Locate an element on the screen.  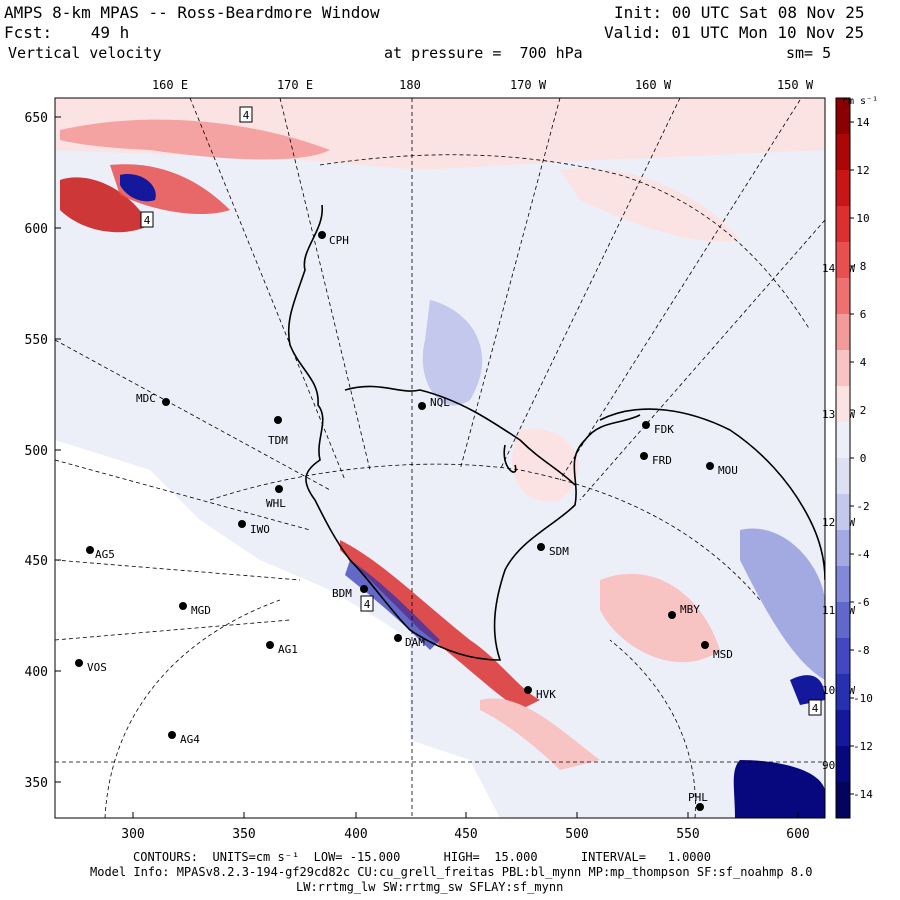
valid-time: Valid: 01 UTC Mon 10 Nov 25 is located at coordinates (734, 32).